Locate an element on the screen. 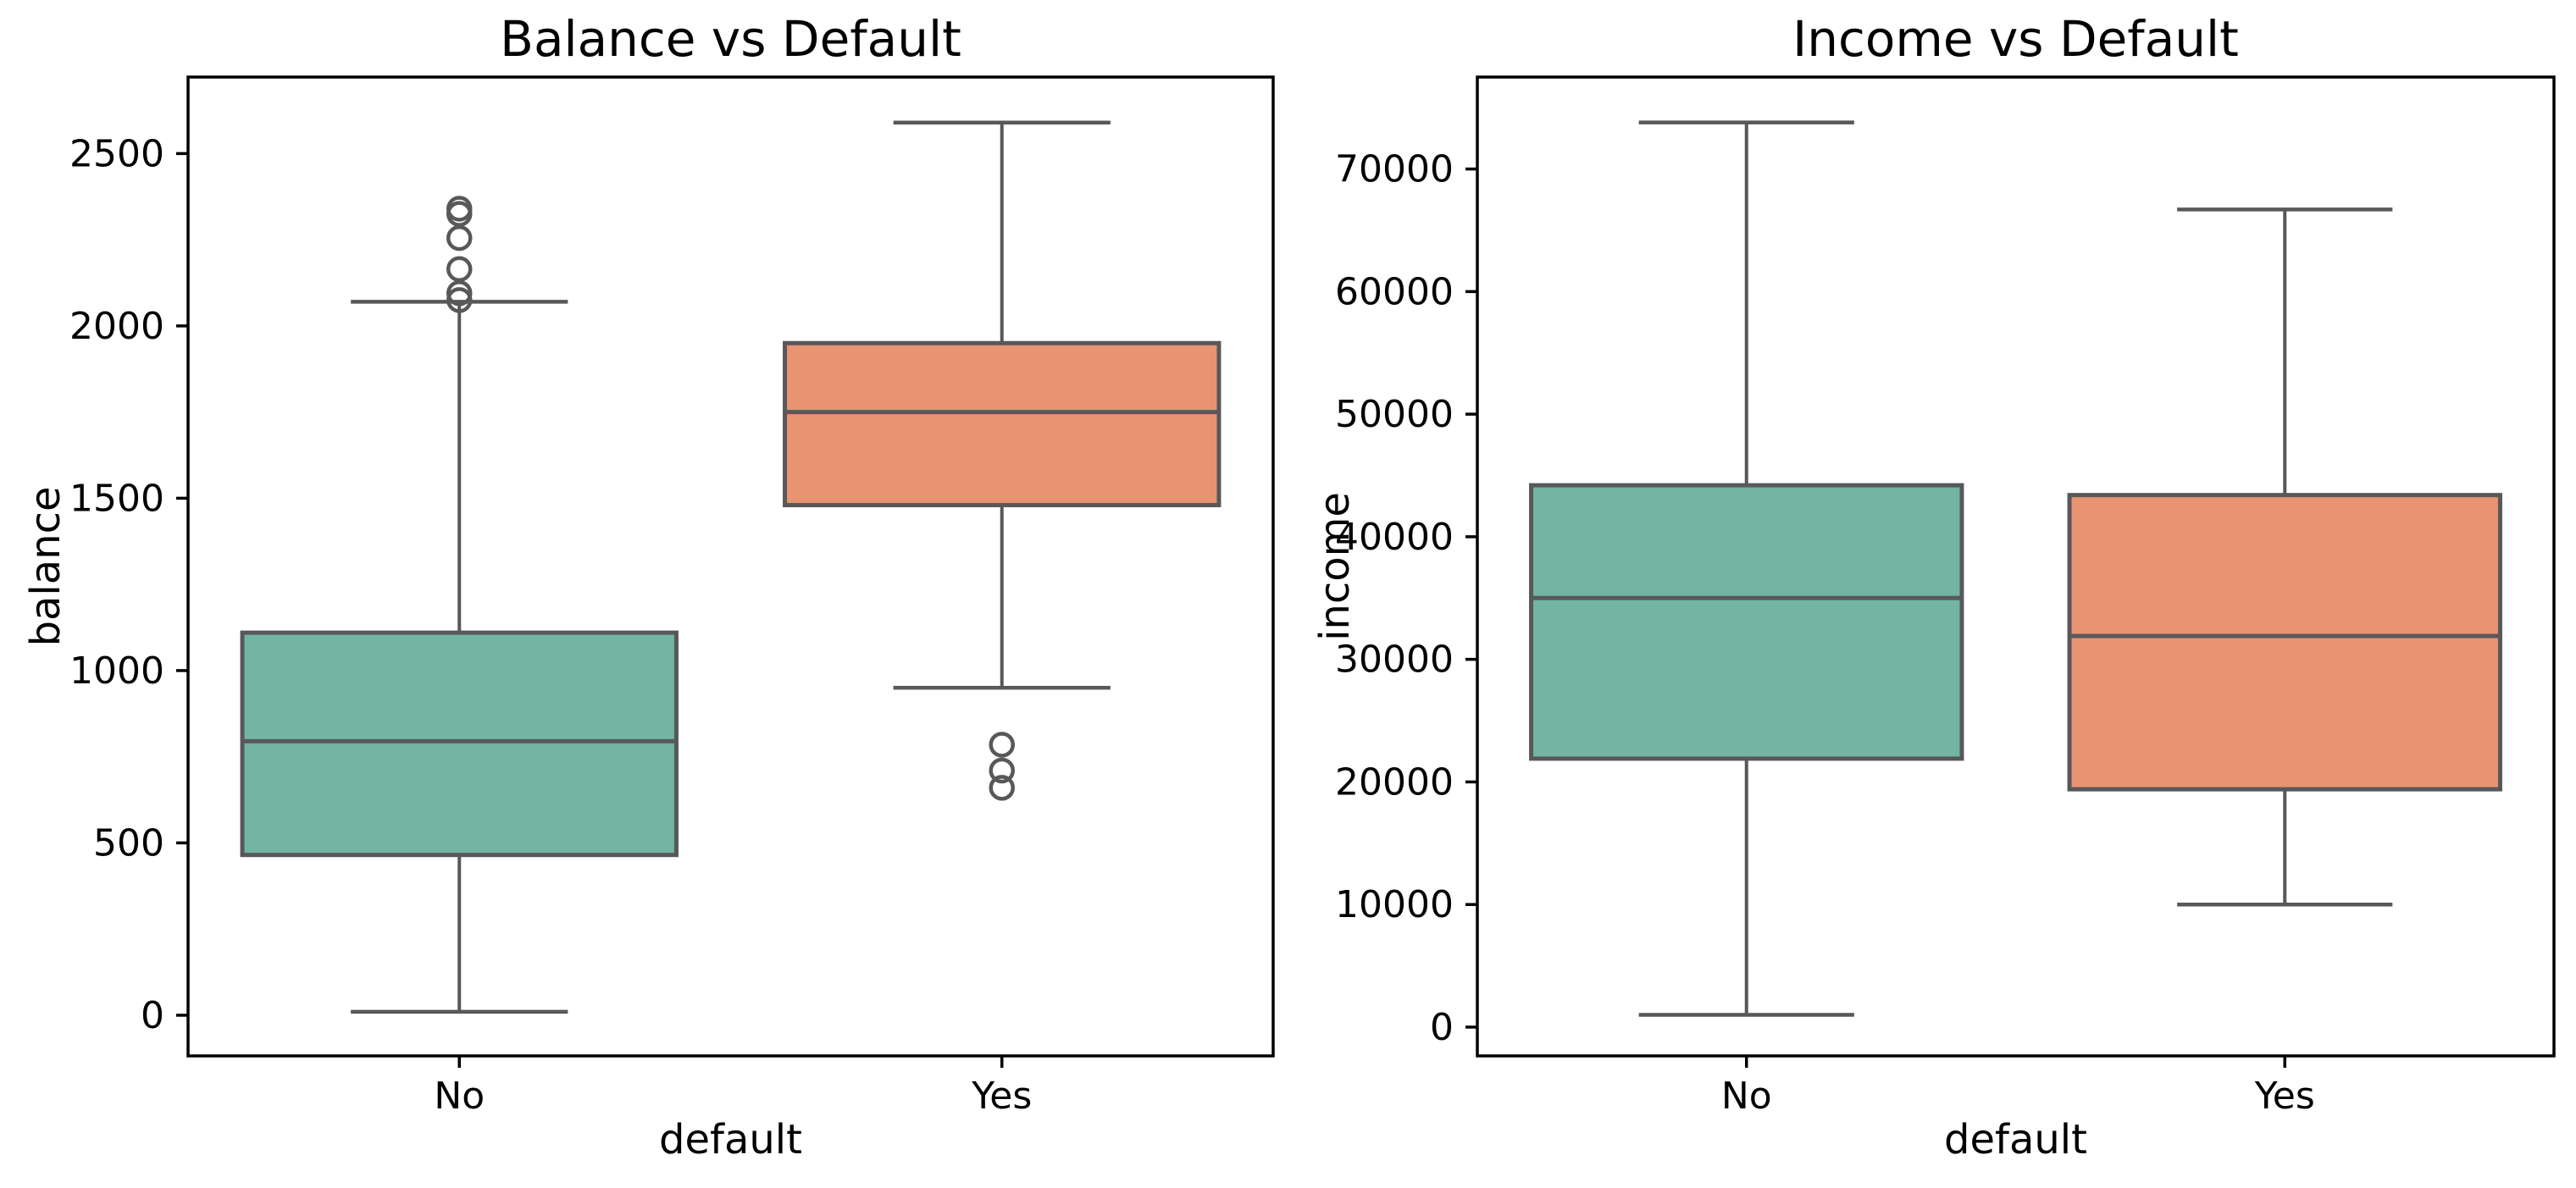 The height and width of the screenshot is (1188, 2576). y-tick-label: 500 is located at coordinates (128, 843).